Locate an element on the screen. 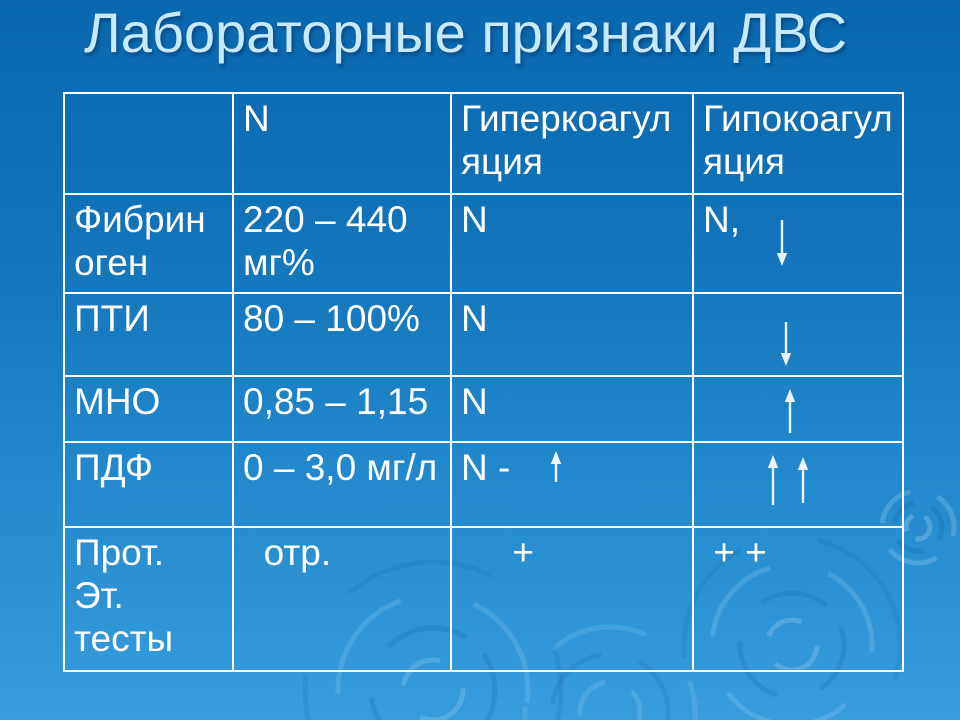 The image size is (960, 720). table-cell: ПДФ is located at coordinates (148, 484).